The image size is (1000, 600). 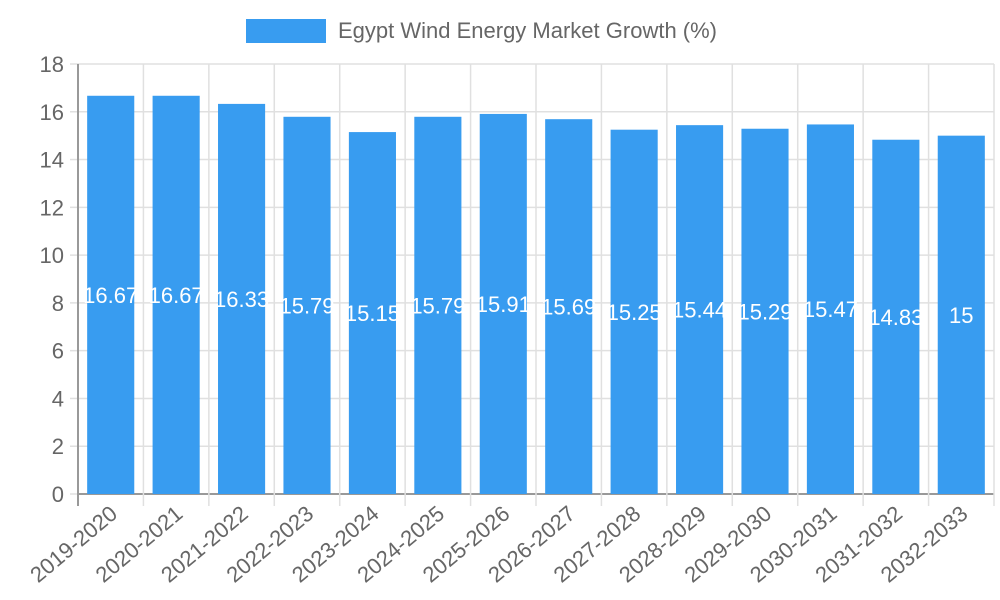 I want to click on y-tick-label: 16, so click(x=52, y=112).